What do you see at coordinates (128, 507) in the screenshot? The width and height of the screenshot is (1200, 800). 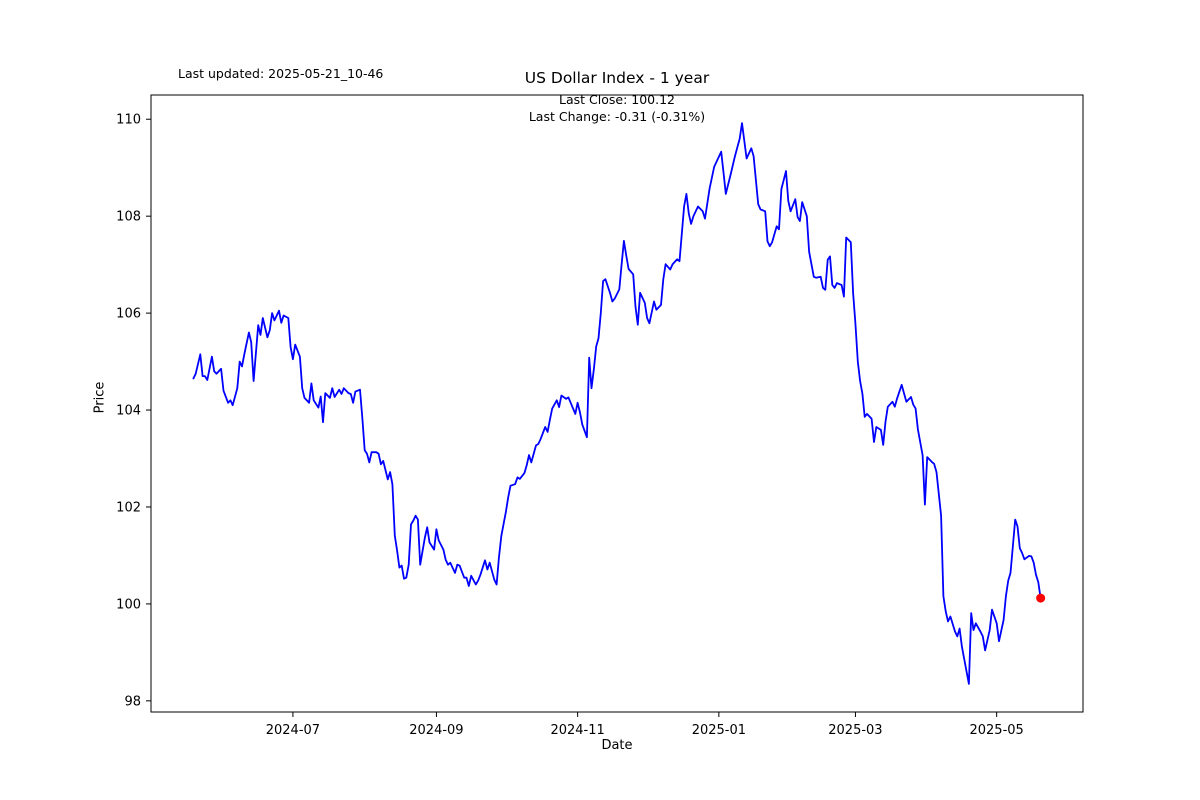 I see `y-tick-label: 102` at bounding box center [128, 507].